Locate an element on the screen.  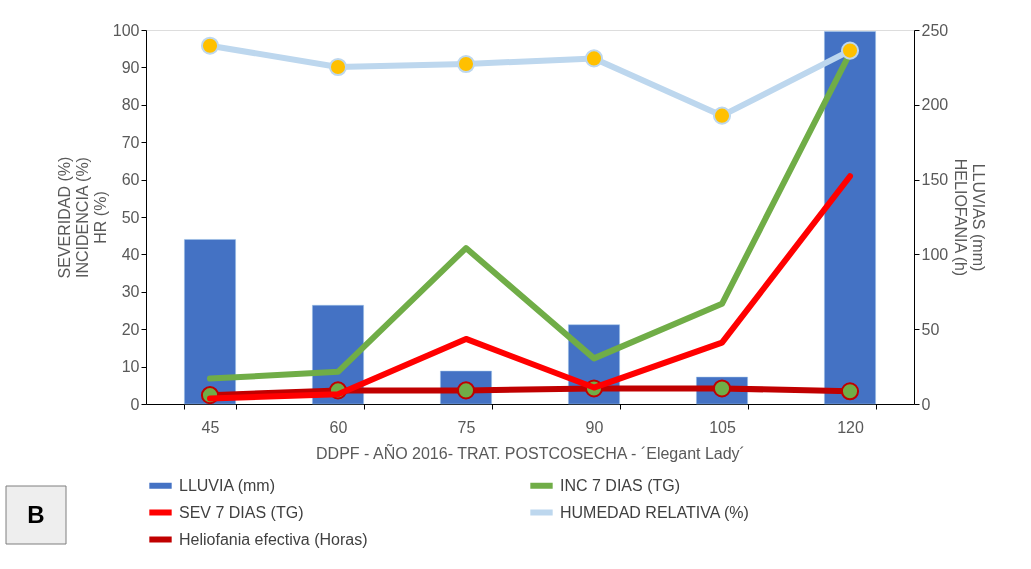
x-tick-label: 75 is located at coordinates (466, 427).